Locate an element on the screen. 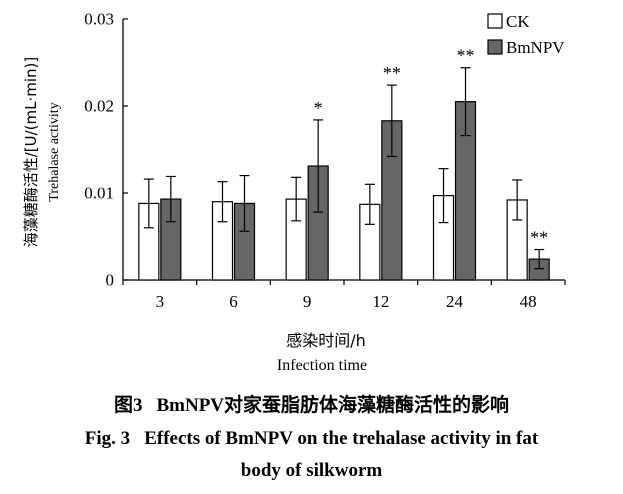  x-axis-label-cn: 感染时间/h is located at coordinates (326, 340).